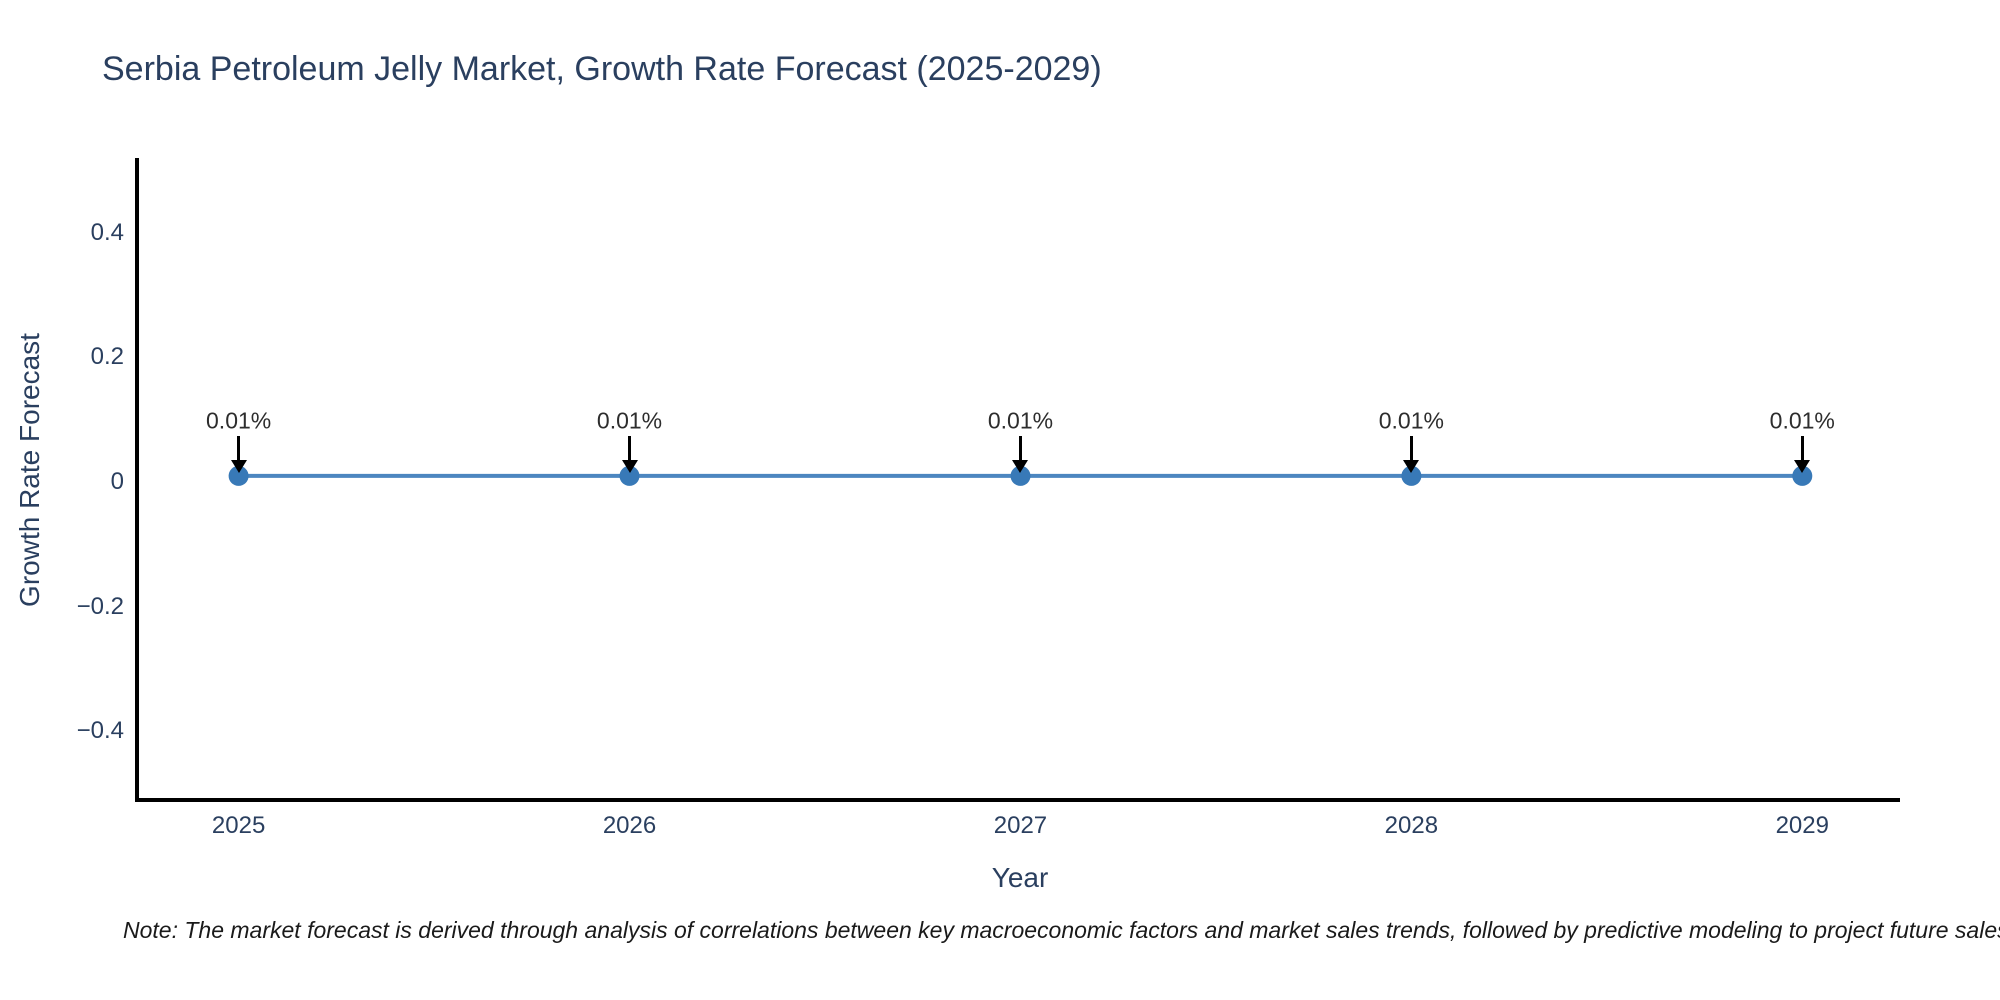  I want to click on x-tick-label: 2026, so click(629, 825).